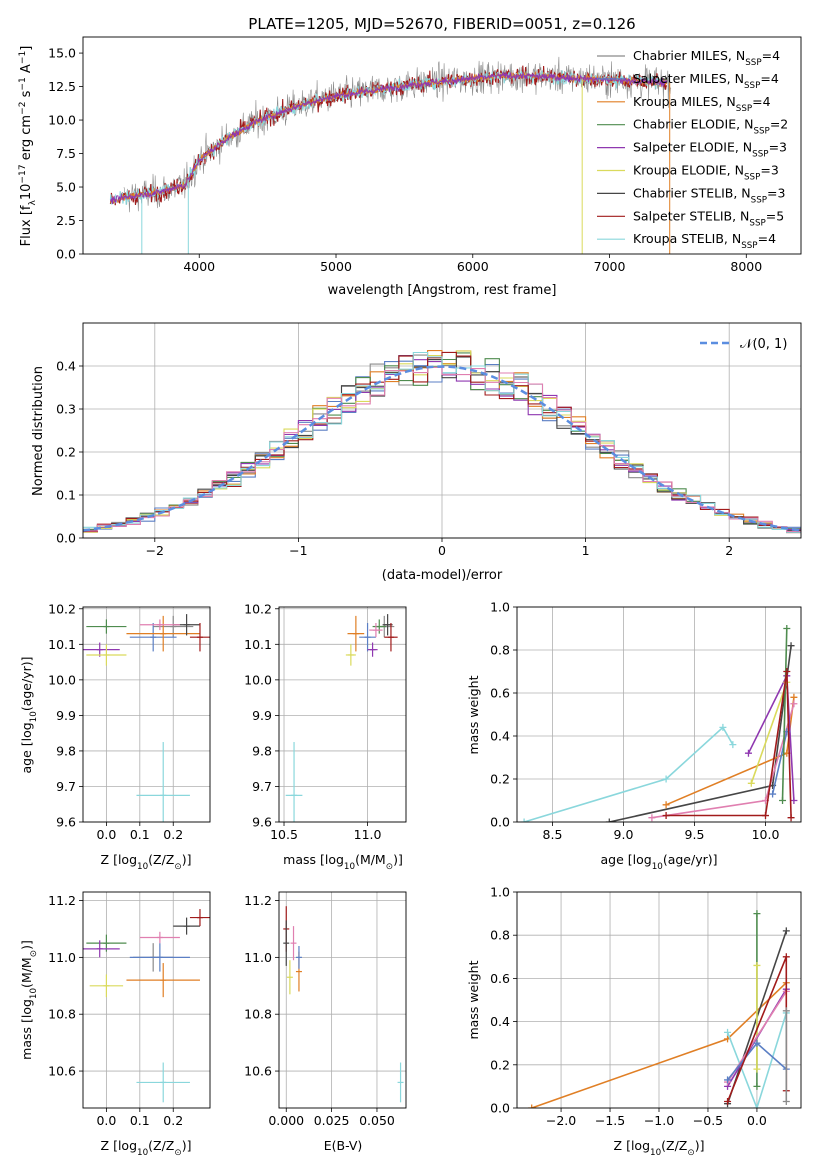  Describe the element at coordinates (702, 104) in the screenshot. I see `legend-entry: Kroupa MILES, NSSP=4` at that location.